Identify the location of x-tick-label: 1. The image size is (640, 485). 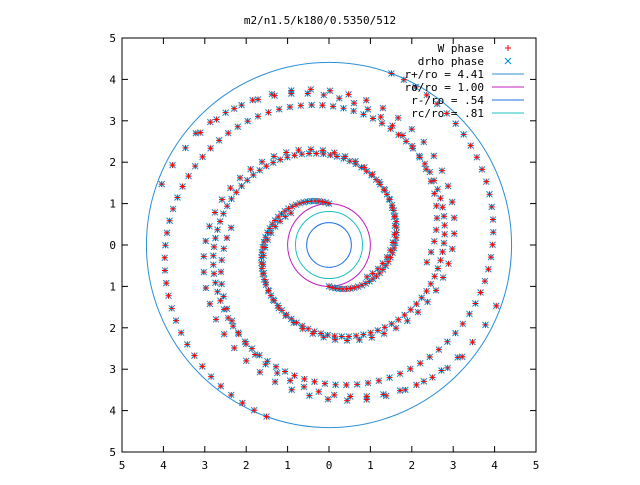
(287, 465).